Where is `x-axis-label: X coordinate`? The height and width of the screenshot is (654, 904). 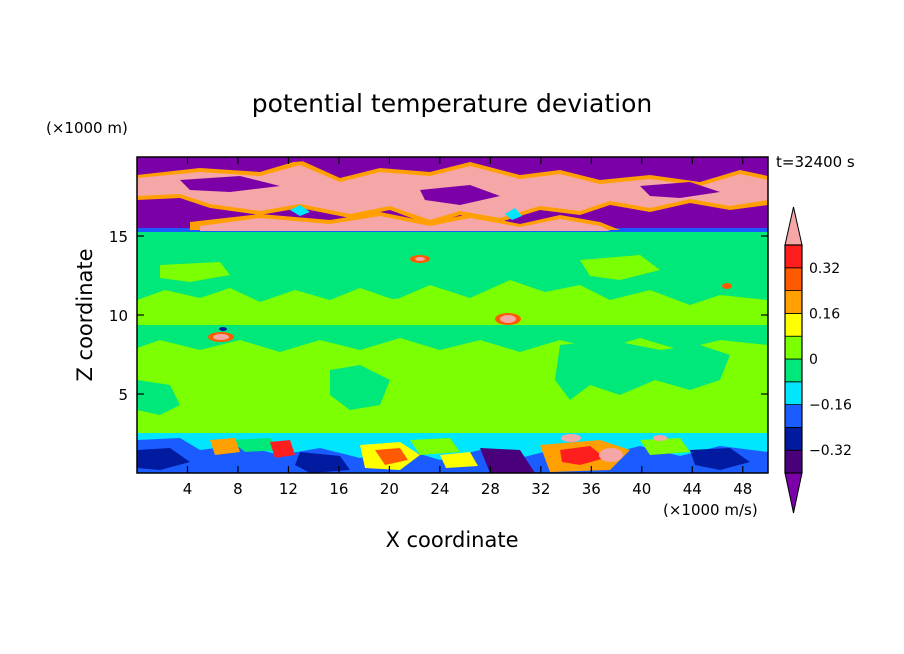
x-axis-label: X coordinate is located at coordinates (451, 540).